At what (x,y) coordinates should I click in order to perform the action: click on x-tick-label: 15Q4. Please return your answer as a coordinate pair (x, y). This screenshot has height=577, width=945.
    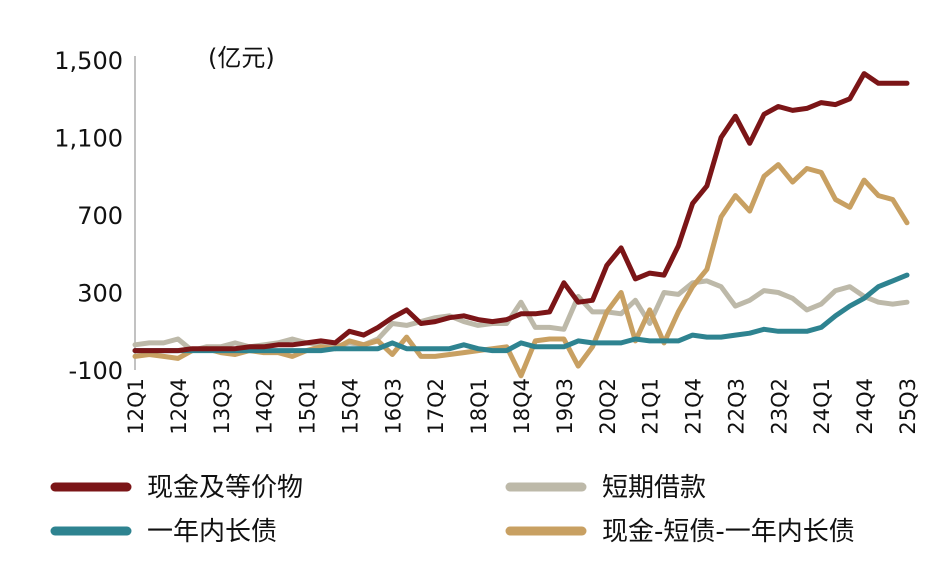
    Looking at the image, I should click on (350, 406).